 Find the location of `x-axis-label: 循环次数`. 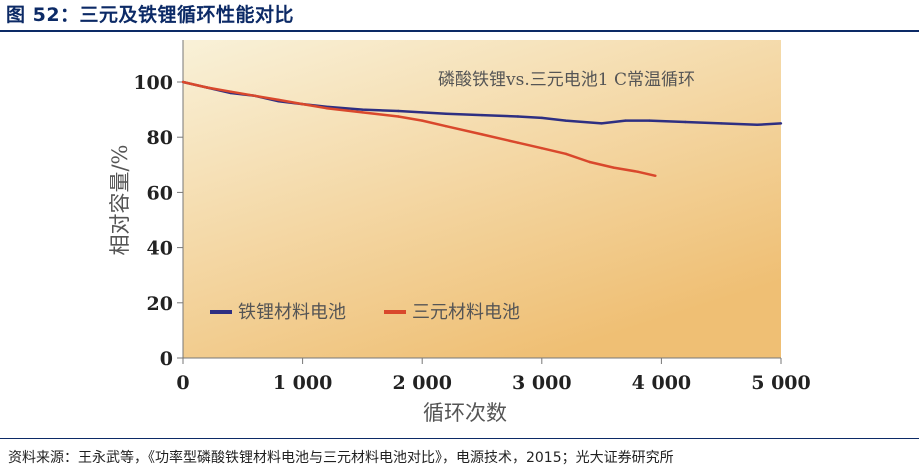

x-axis-label: 循环次数 is located at coordinates (465, 413).